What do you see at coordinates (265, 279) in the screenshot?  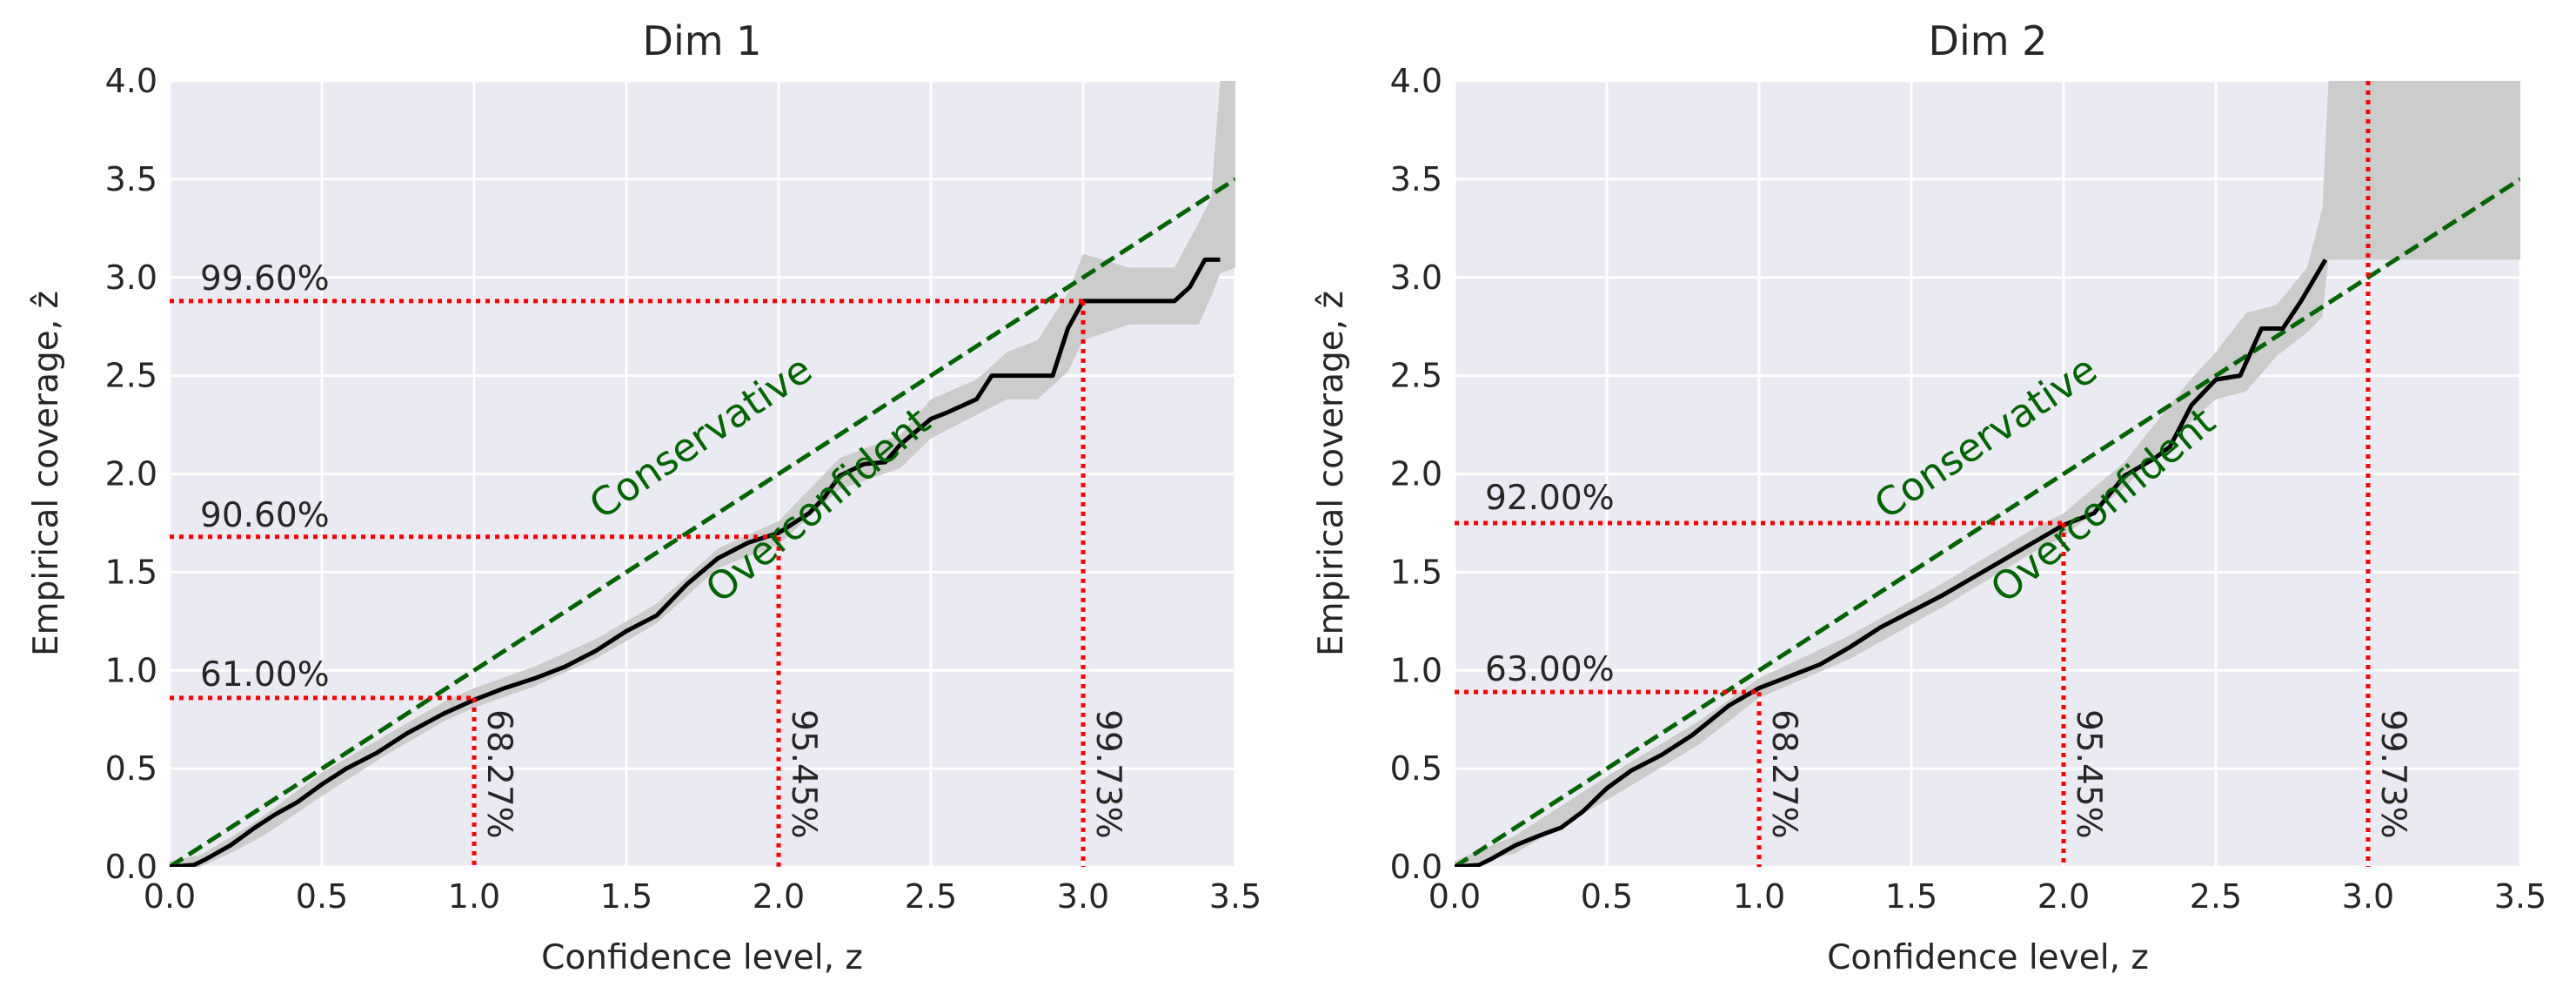 I see `ref-y-label-3: 99.60%` at bounding box center [265, 279].